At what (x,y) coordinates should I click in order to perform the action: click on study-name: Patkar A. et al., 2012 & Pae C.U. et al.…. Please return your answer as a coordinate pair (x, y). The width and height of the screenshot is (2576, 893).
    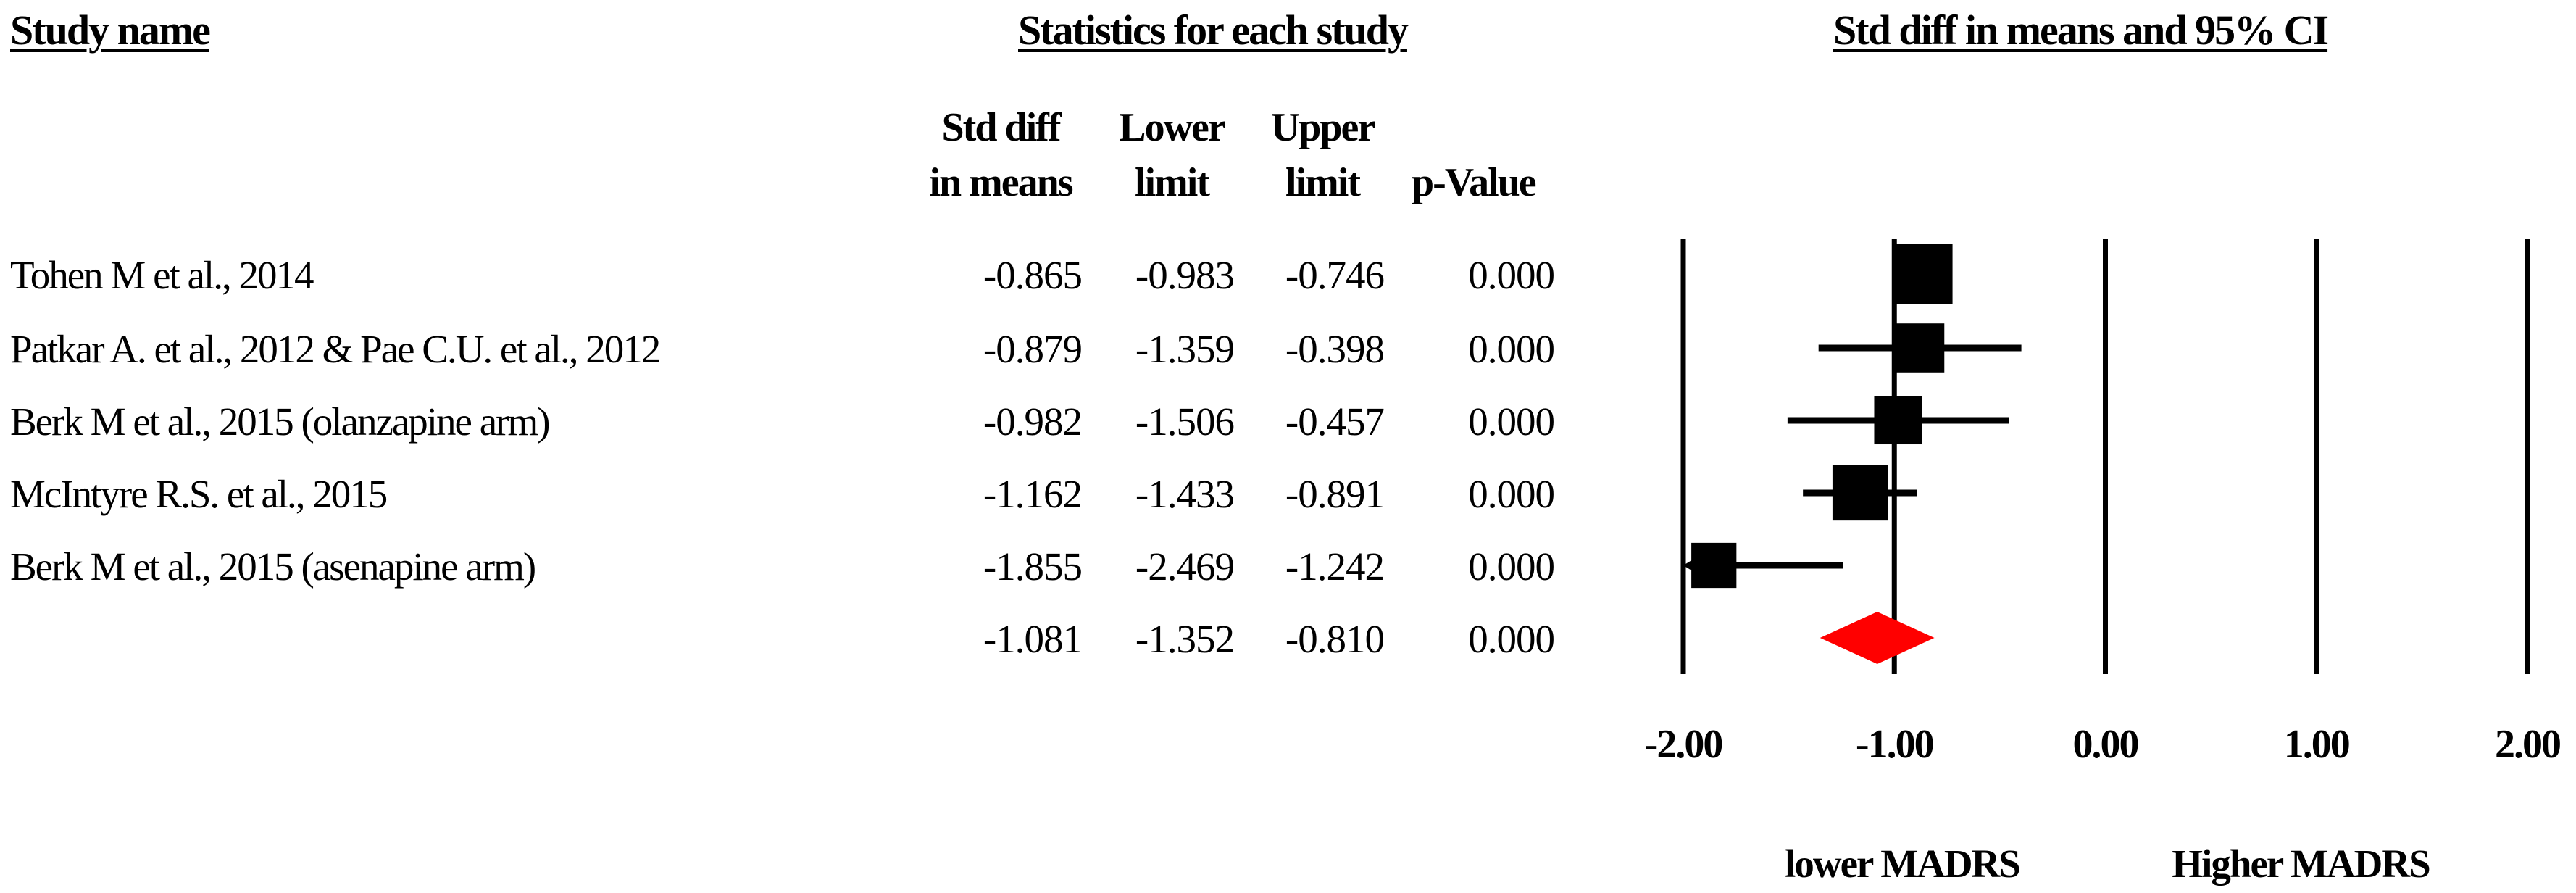
    Looking at the image, I should click on (335, 349).